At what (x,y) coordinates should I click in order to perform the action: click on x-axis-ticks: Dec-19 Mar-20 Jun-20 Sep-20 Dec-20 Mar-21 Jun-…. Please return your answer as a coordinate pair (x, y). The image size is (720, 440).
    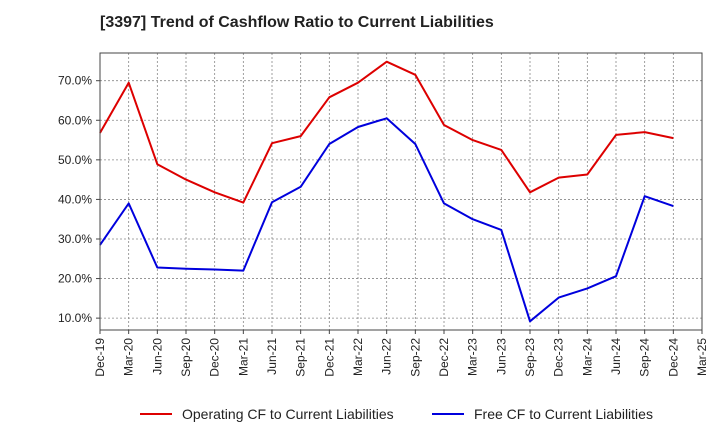
    Looking at the image, I should click on (401, 353).